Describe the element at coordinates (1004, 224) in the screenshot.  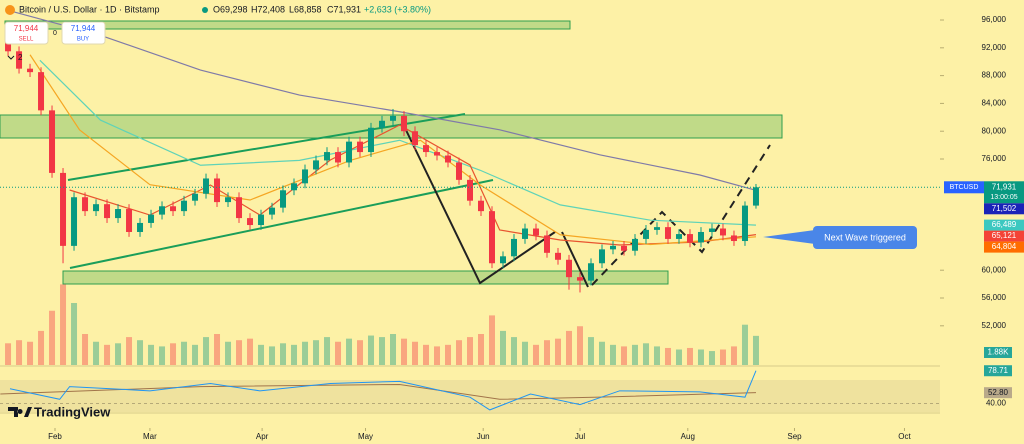
I see `ma-tag: 66,489` at that location.